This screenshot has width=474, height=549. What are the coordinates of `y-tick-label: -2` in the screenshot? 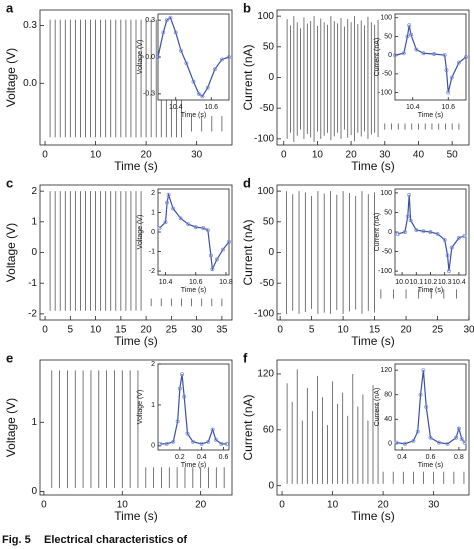 It's located at (32, 314).